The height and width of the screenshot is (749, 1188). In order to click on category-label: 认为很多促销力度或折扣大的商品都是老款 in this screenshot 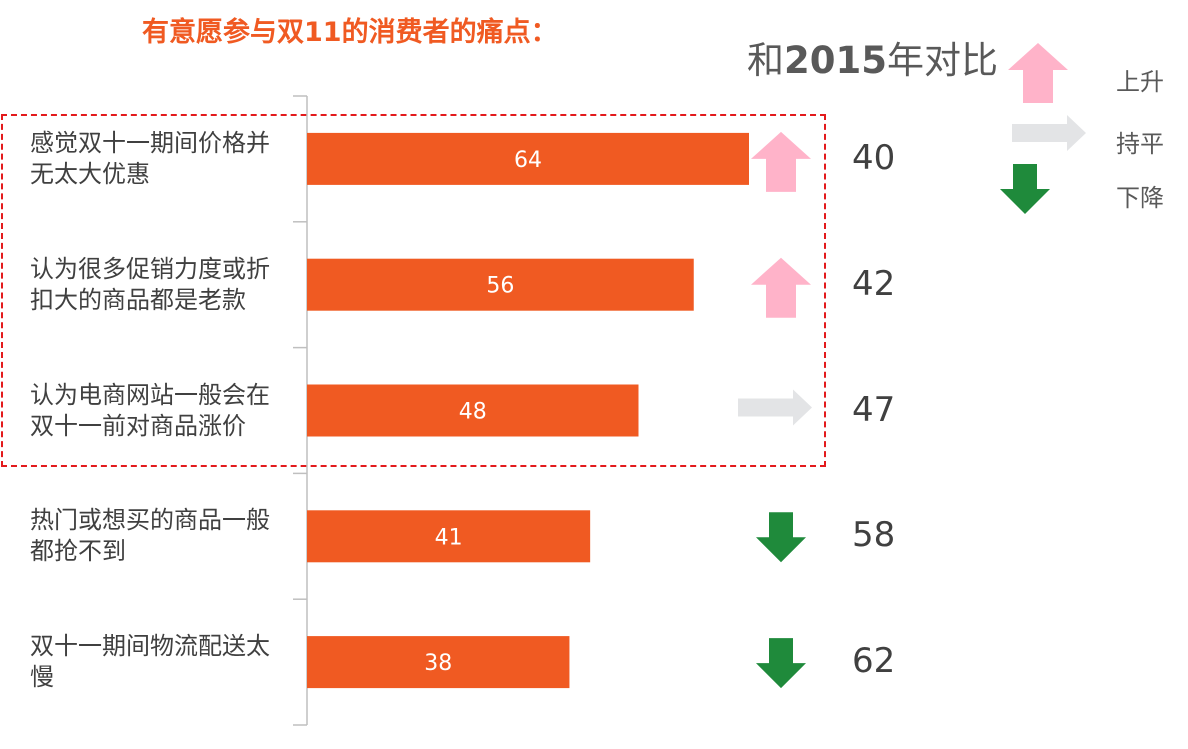, I will do `click(150, 284)`.